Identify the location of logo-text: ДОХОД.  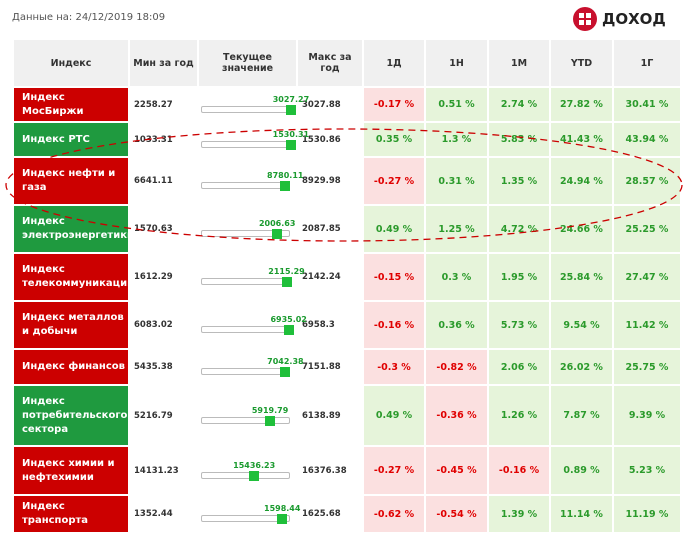
(634, 19).